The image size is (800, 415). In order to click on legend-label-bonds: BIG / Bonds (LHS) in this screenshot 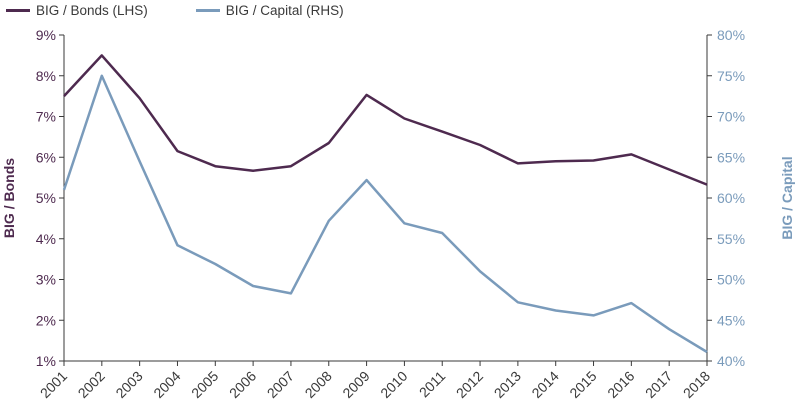, I will do `click(92, 10)`.